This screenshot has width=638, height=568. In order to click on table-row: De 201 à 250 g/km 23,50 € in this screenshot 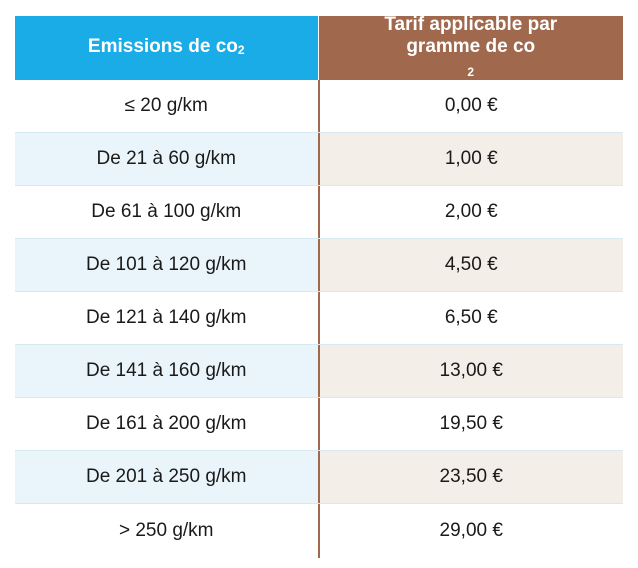, I will do `click(319, 477)`.